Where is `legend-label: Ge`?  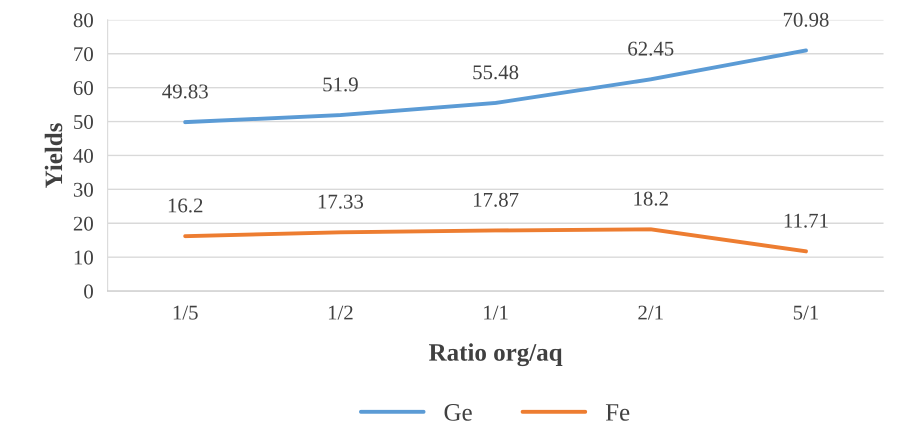 legend-label: Ge is located at coordinates (458, 412).